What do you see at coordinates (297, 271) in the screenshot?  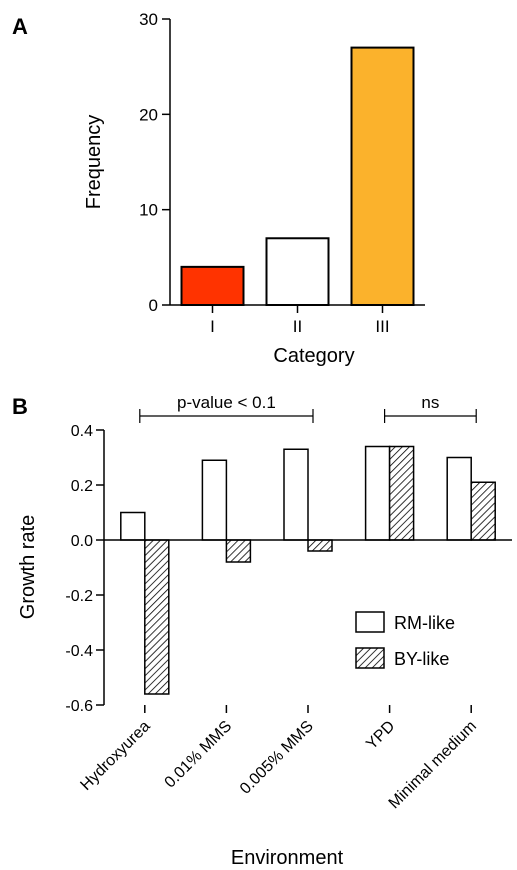 I see `panel-a-bar-II` at bounding box center [297, 271].